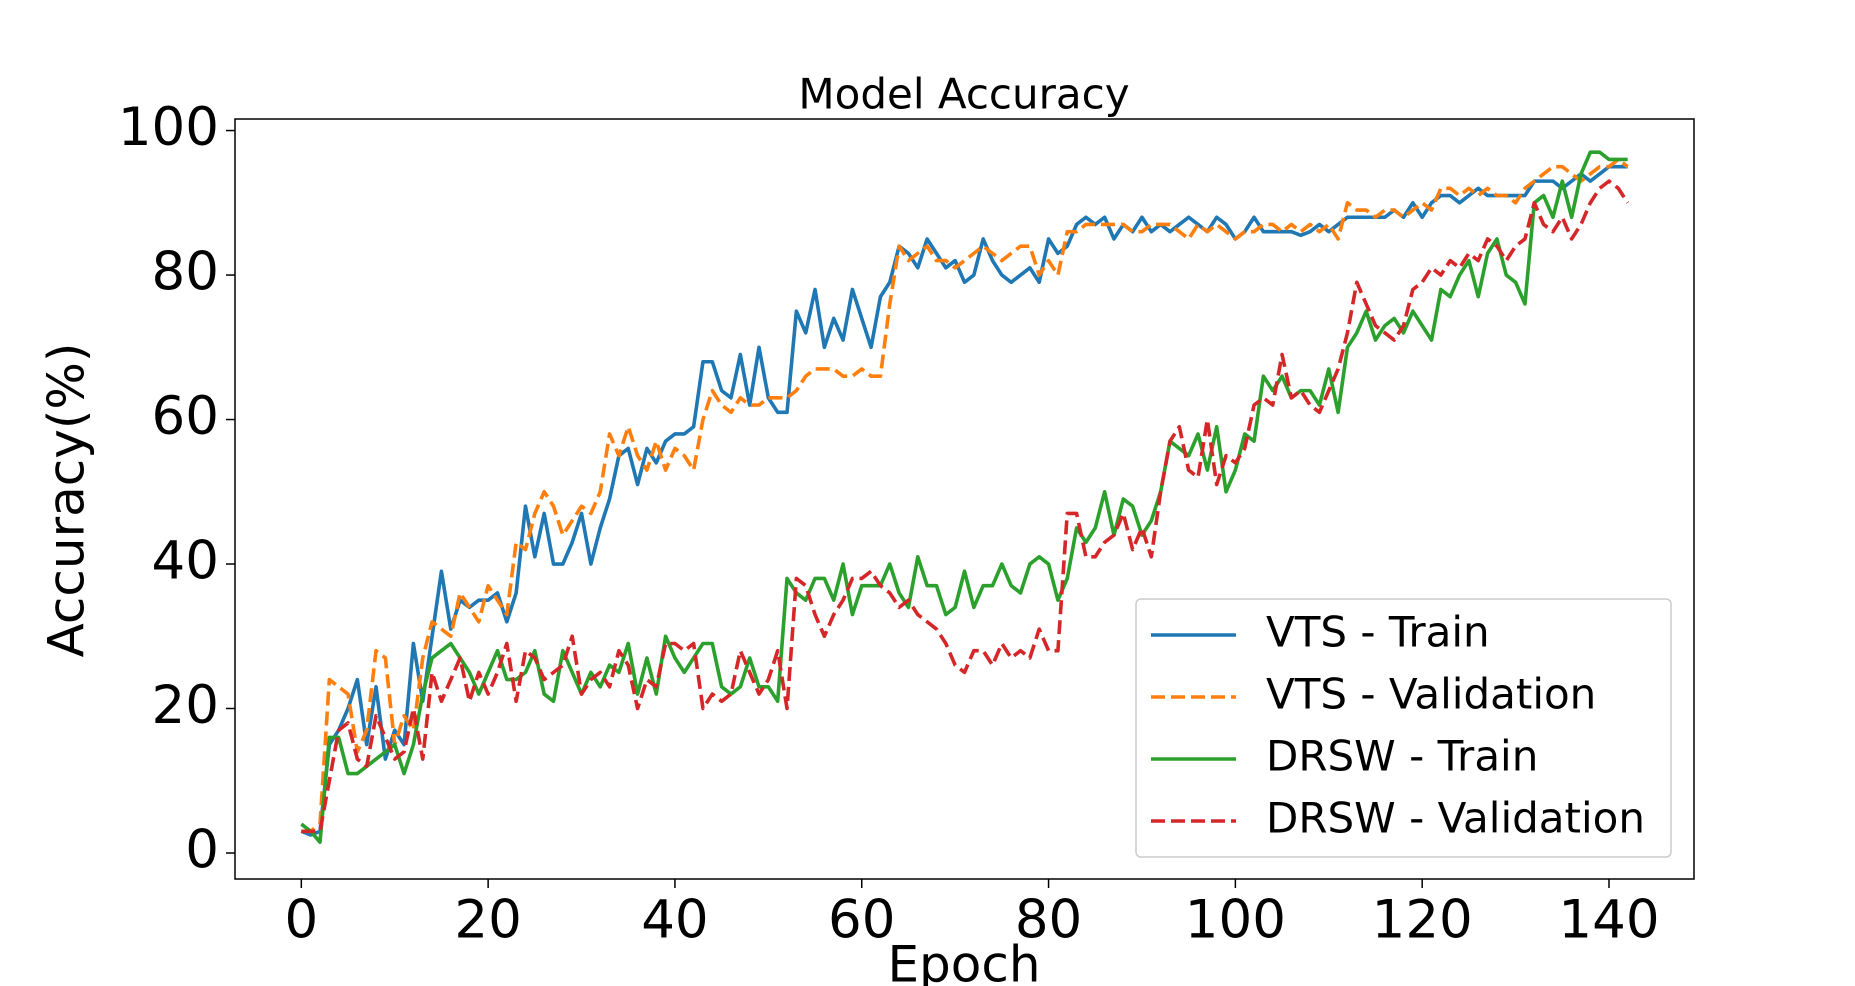  What do you see at coordinates (185, 705) in the screenshot?
I see `y-tick-label: 20` at bounding box center [185, 705].